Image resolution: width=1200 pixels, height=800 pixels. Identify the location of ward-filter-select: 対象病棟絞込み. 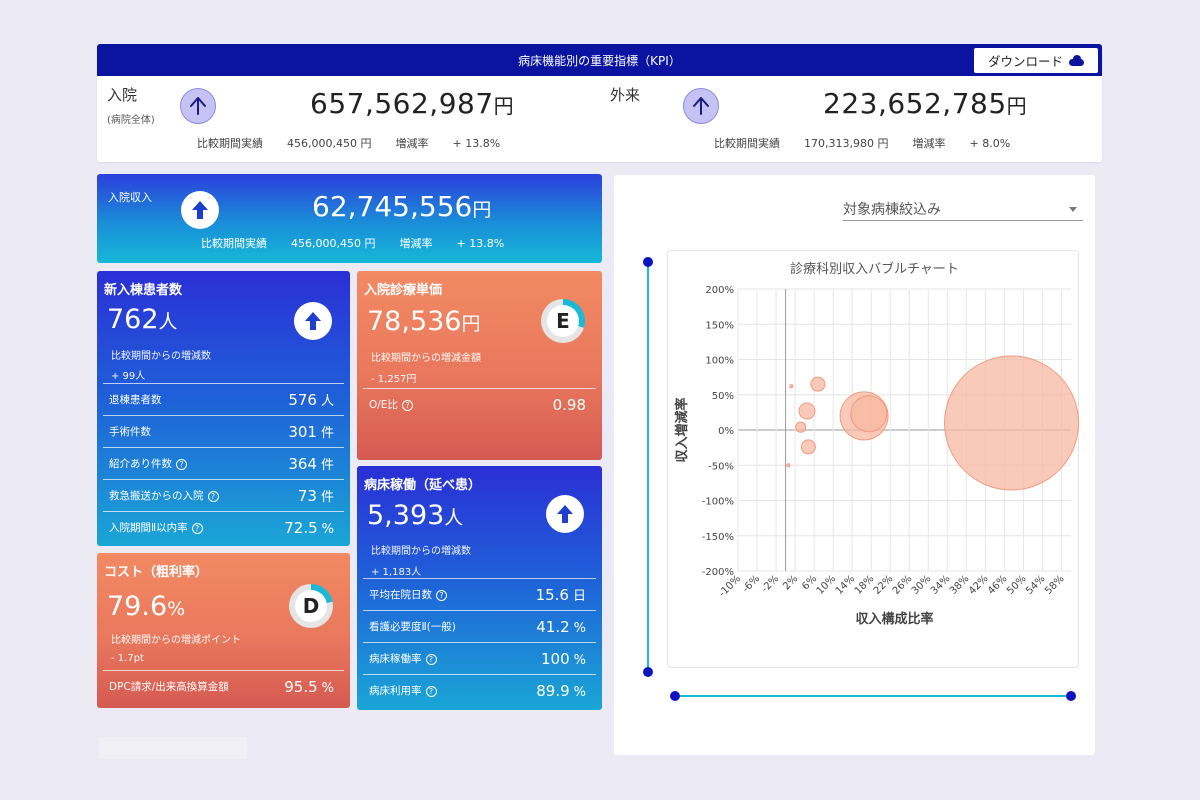
(963, 210).